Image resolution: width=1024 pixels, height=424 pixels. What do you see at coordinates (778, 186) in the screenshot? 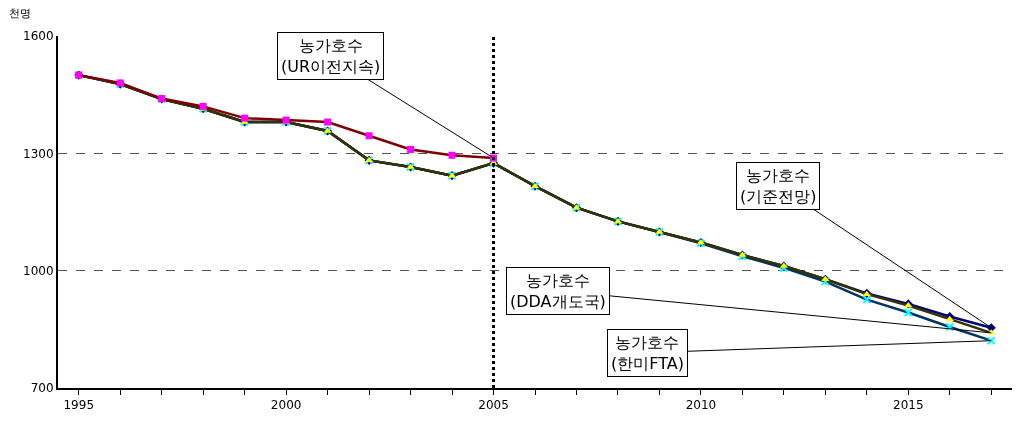
I see `text: 농가호수 (기준전망)` at bounding box center [778, 186].